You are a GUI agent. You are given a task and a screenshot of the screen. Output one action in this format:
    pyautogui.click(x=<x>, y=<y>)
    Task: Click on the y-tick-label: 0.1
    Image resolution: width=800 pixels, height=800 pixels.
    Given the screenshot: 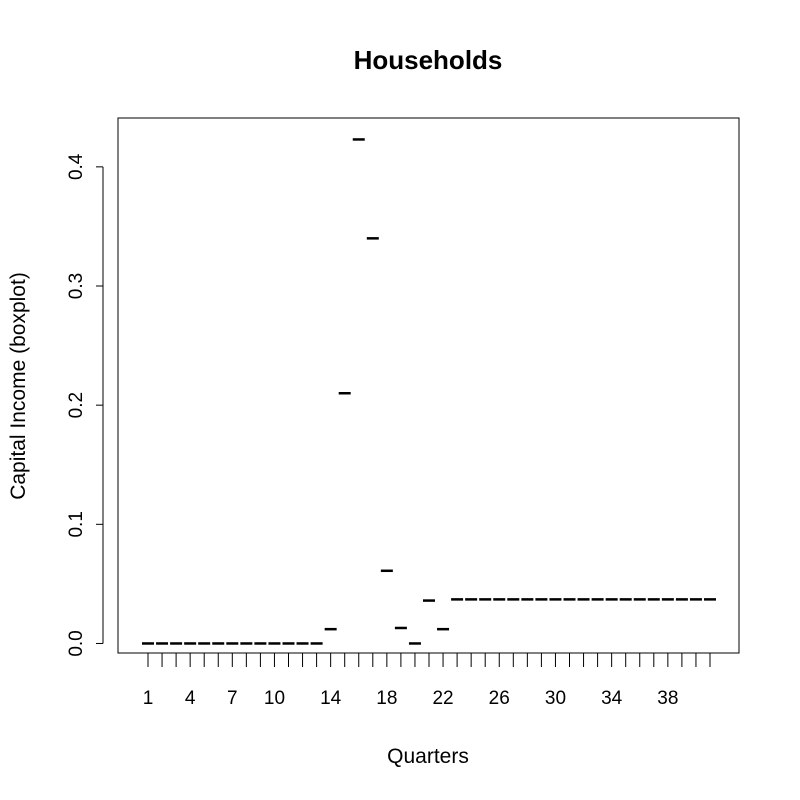 What is the action you would take?
    pyautogui.click(x=76, y=524)
    